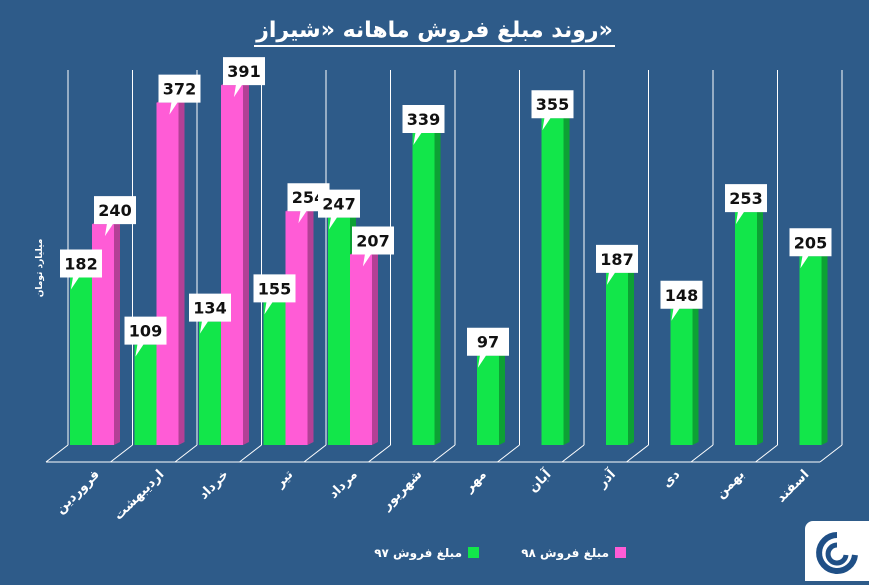 The width and height of the screenshot is (869, 585). What do you see at coordinates (793, 486) in the screenshot?
I see `x-tick-label: اسفند` at bounding box center [793, 486].